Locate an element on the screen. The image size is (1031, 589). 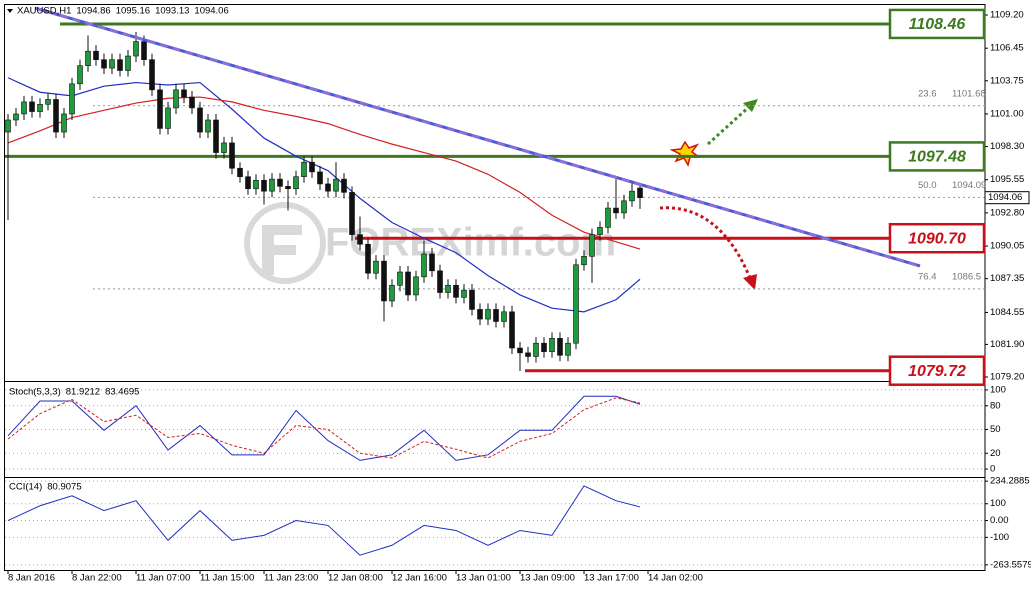
y-tick-label: 0 is located at coordinates (992, 469).